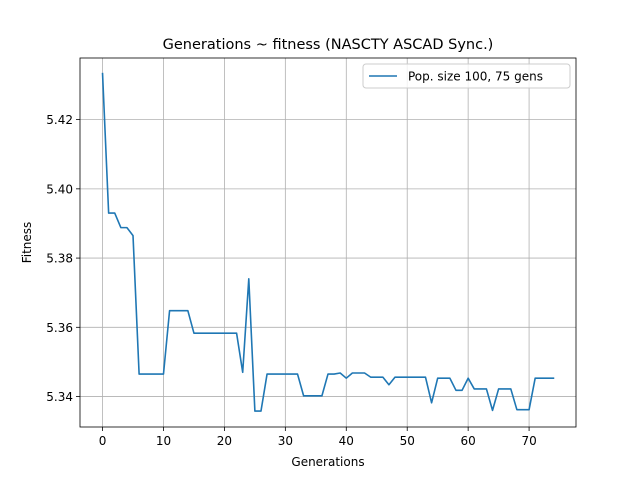  I want to click on x-axis-label: Generations, so click(327, 462).